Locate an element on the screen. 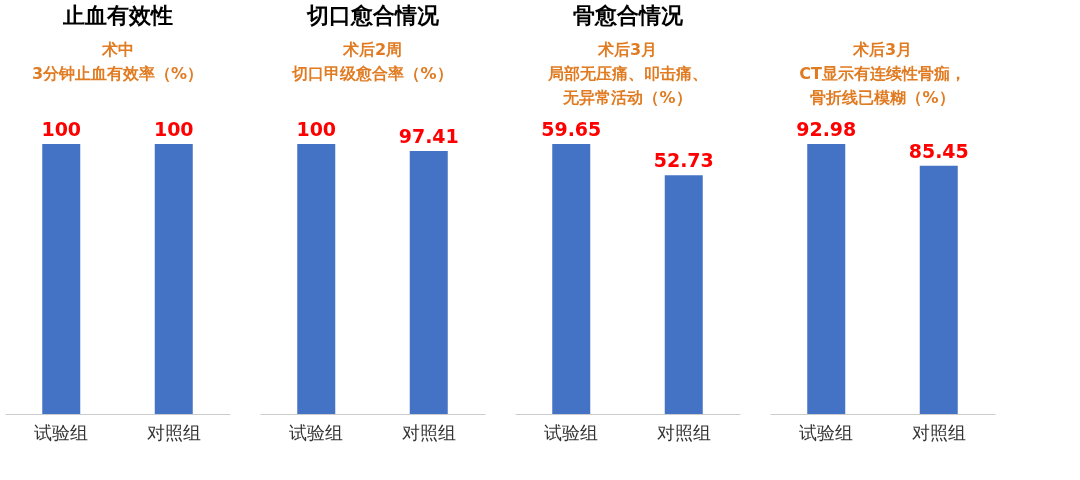 The height and width of the screenshot is (480, 1080). text: 无异常活动（%） is located at coordinates (627, 97).